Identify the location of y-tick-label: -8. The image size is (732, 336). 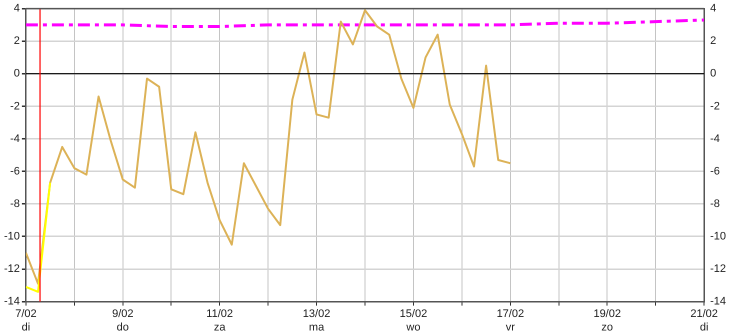
(15, 204).